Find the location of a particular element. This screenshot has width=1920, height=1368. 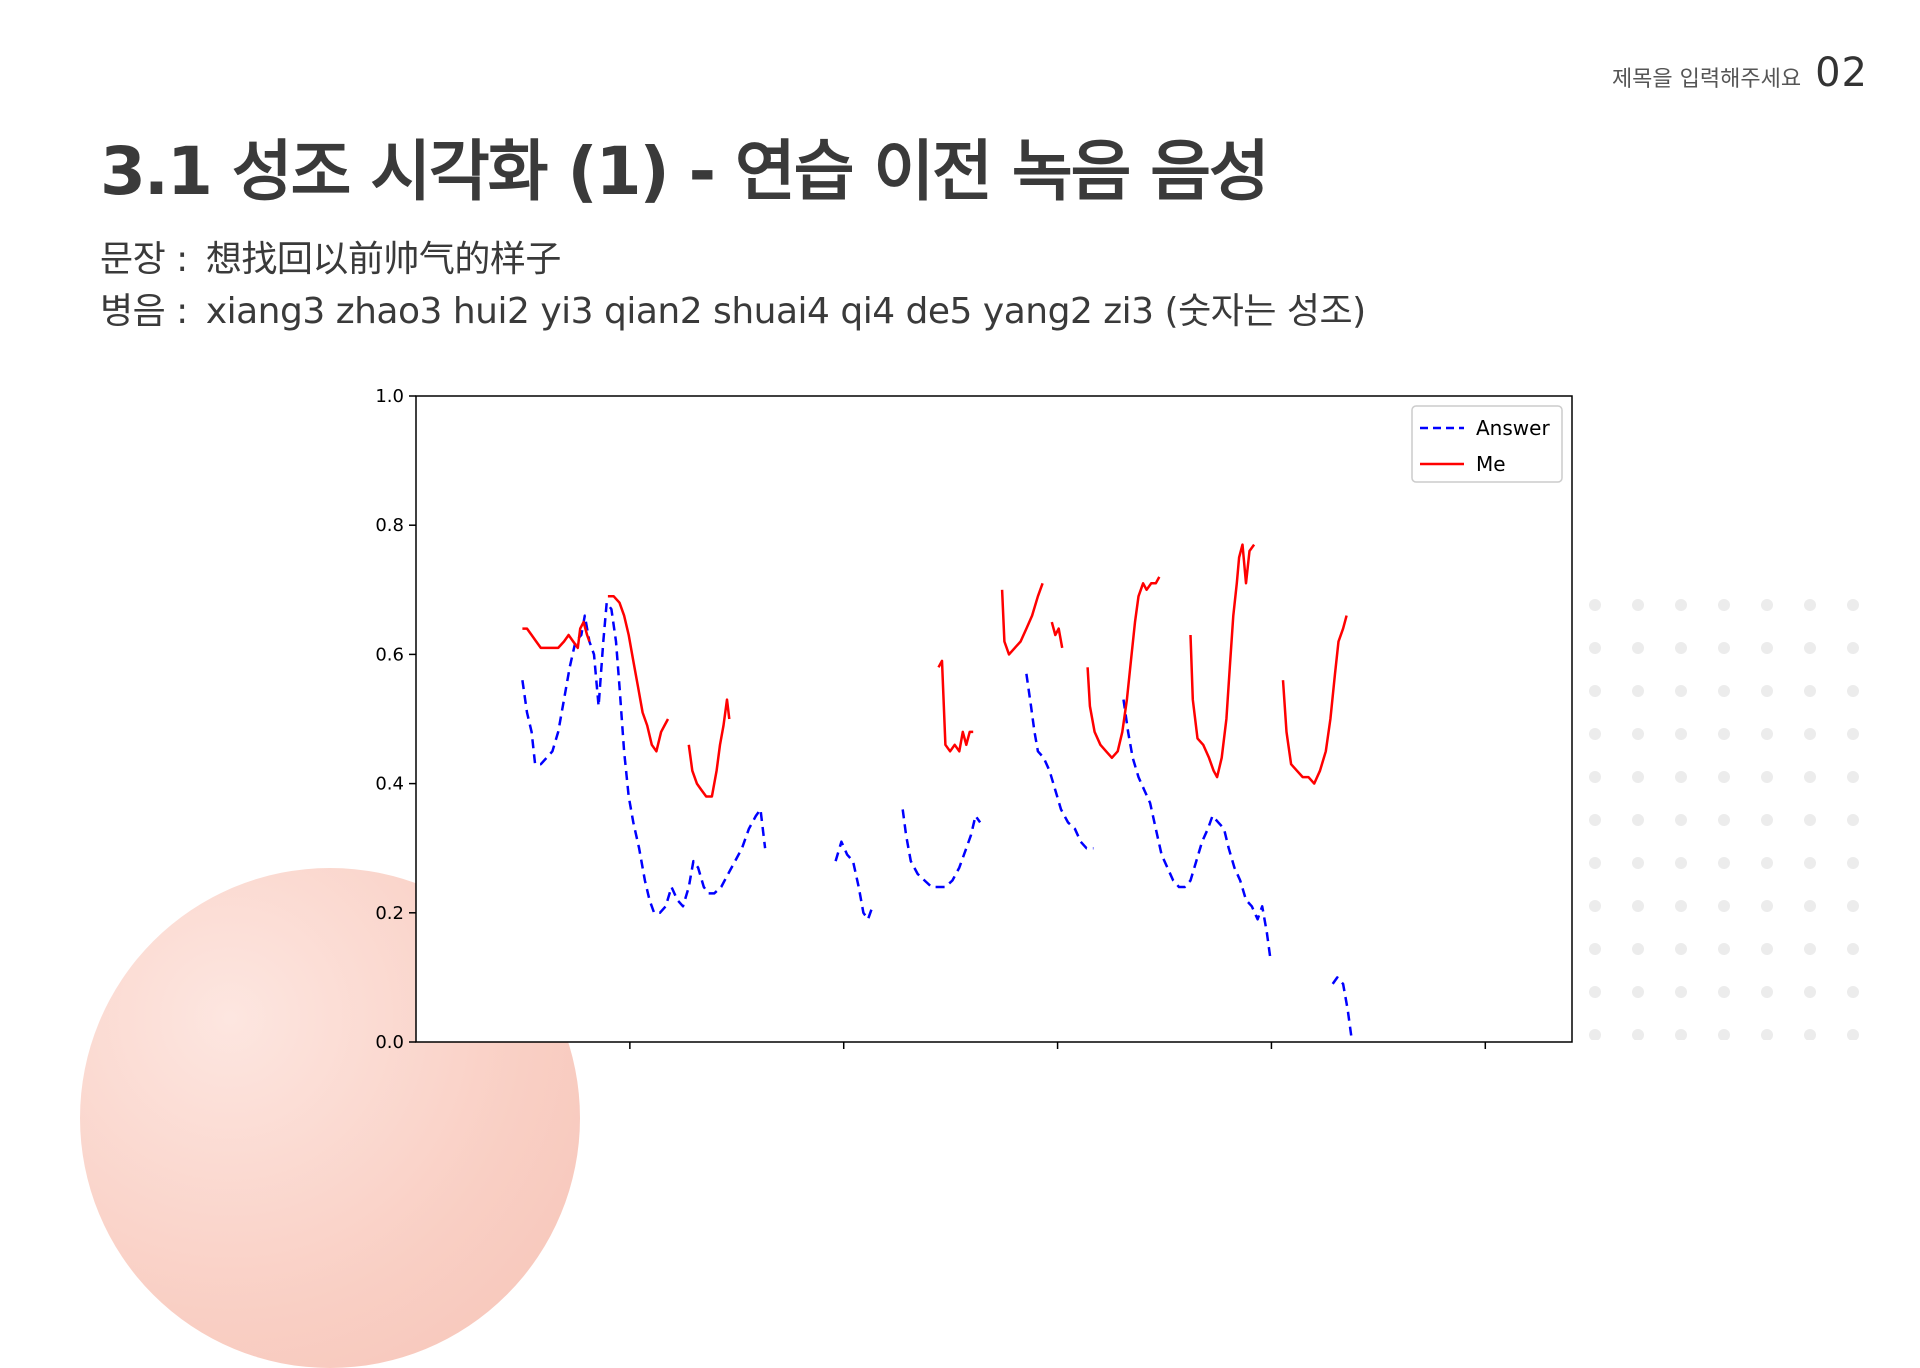

chart-legend: Answer Me is located at coordinates (1487, 444).